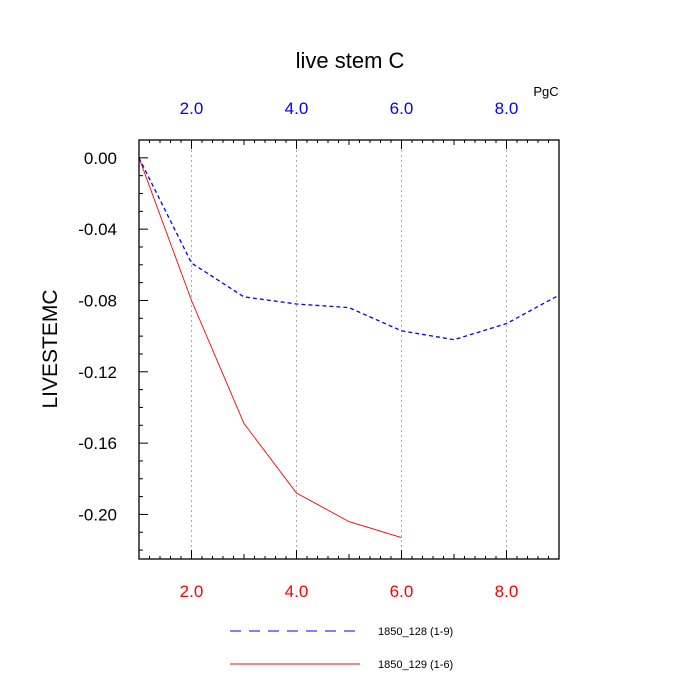 Image resolution: width=700 pixels, height=700 pixels. Describe the element at coordinates (192, 108) in the screenshot. I see `x-tick-label-top: 2.0` at that location.